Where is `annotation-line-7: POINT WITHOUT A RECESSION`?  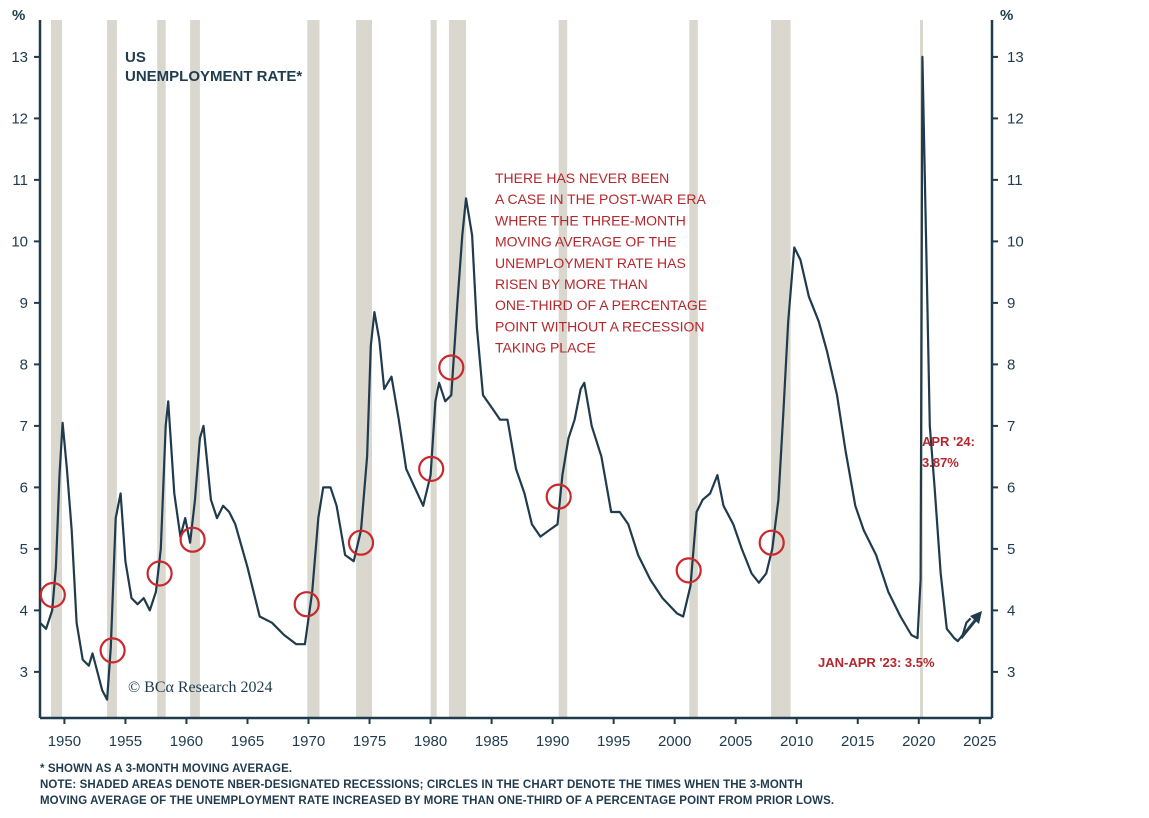
annotation-line-7: POINT WITHOUT A RECESSION is located at coordinates (600, 326).